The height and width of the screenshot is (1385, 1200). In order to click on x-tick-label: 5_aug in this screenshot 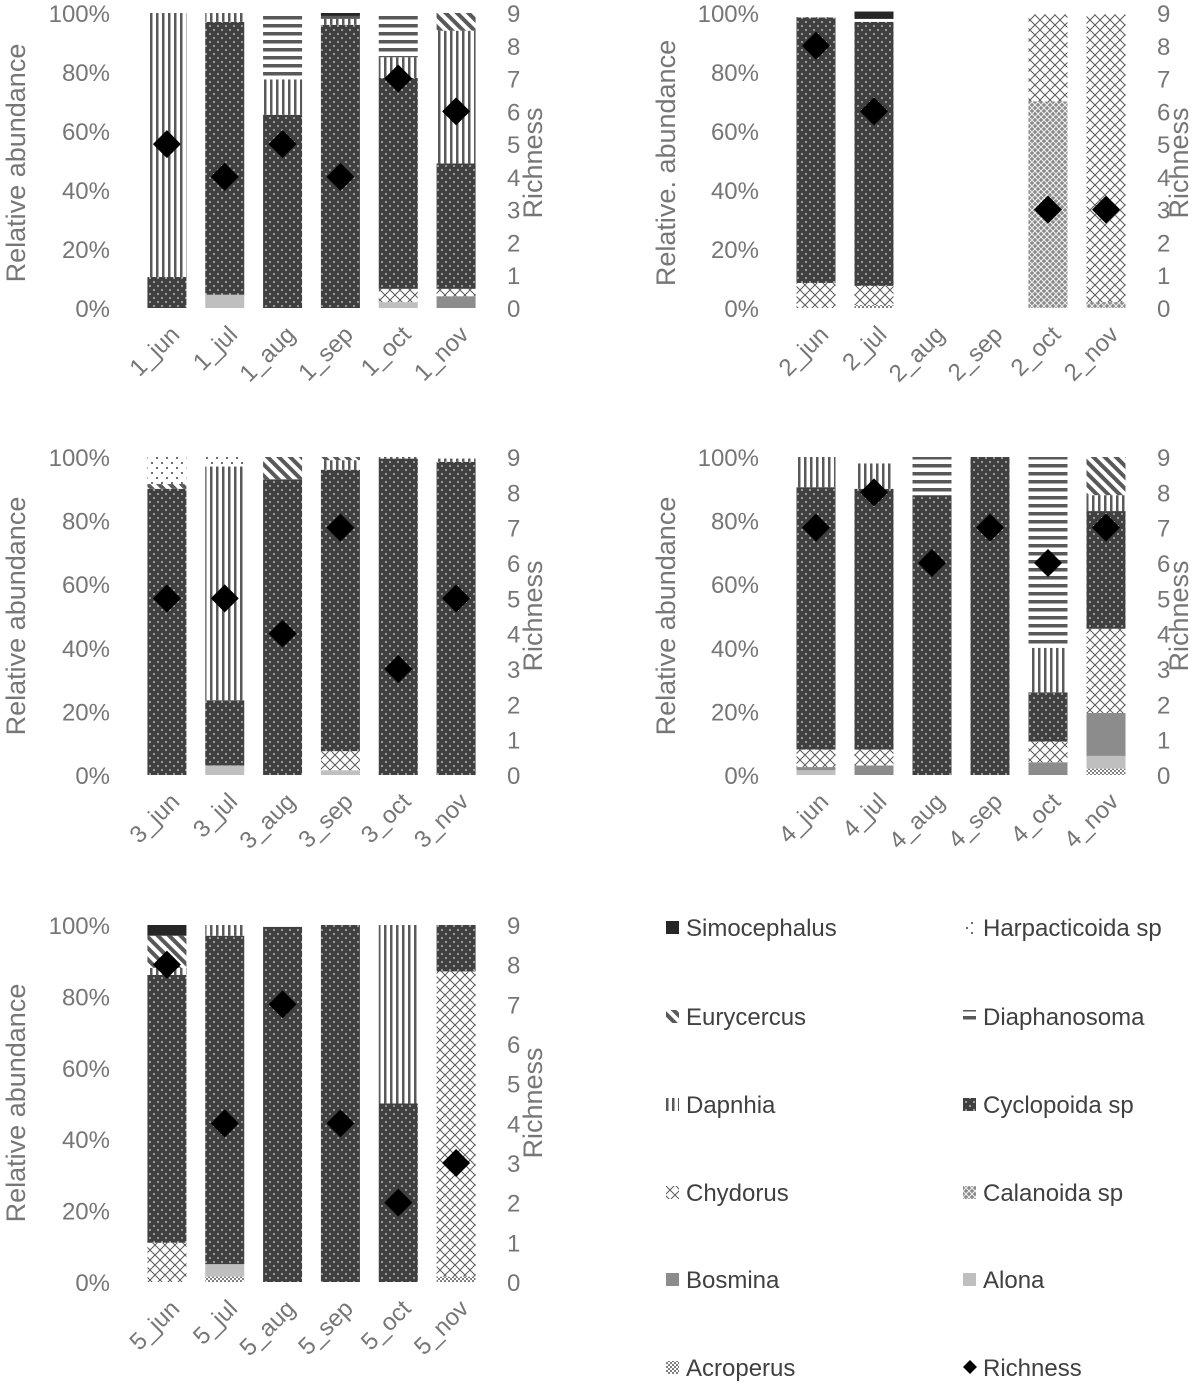, I will do `click(268, 1328)`.